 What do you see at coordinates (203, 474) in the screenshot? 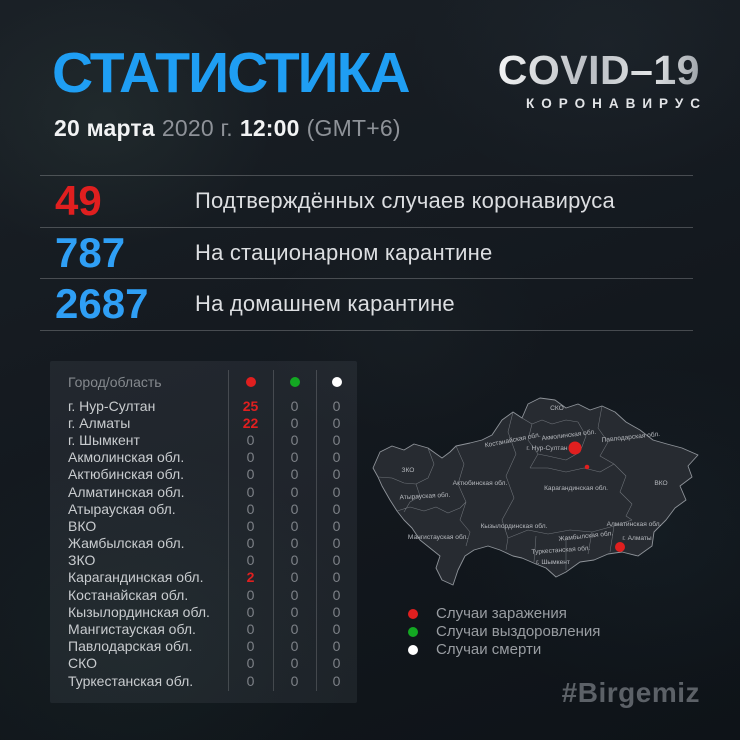
I see `table-row: Актюбинская обл. 0 0 0` at bounding box center [203, 474].